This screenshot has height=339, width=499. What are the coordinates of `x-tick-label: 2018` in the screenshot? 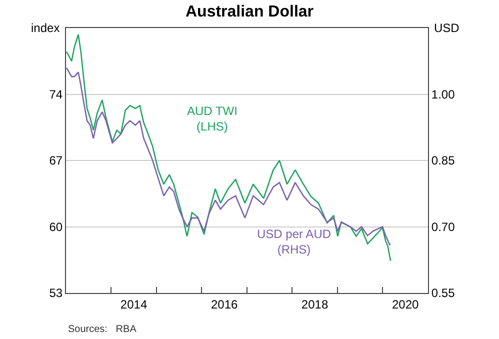 It's located at (314, 304).